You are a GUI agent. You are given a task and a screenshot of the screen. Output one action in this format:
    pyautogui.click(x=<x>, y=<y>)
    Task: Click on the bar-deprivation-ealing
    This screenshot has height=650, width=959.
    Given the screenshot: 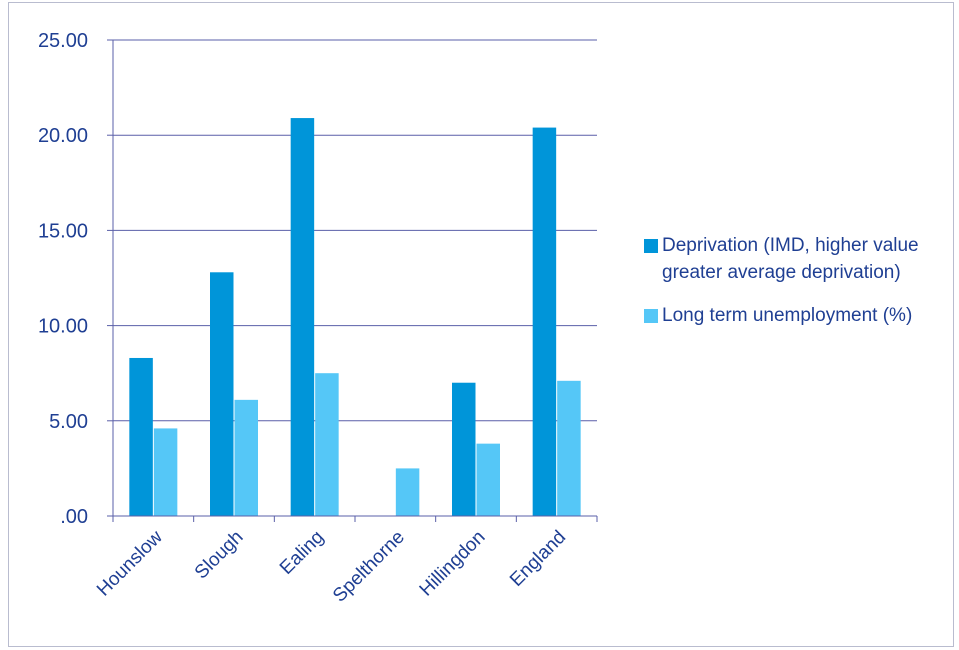 What is the action you would take?
    pyautogui.click(x=302, y=317)
    